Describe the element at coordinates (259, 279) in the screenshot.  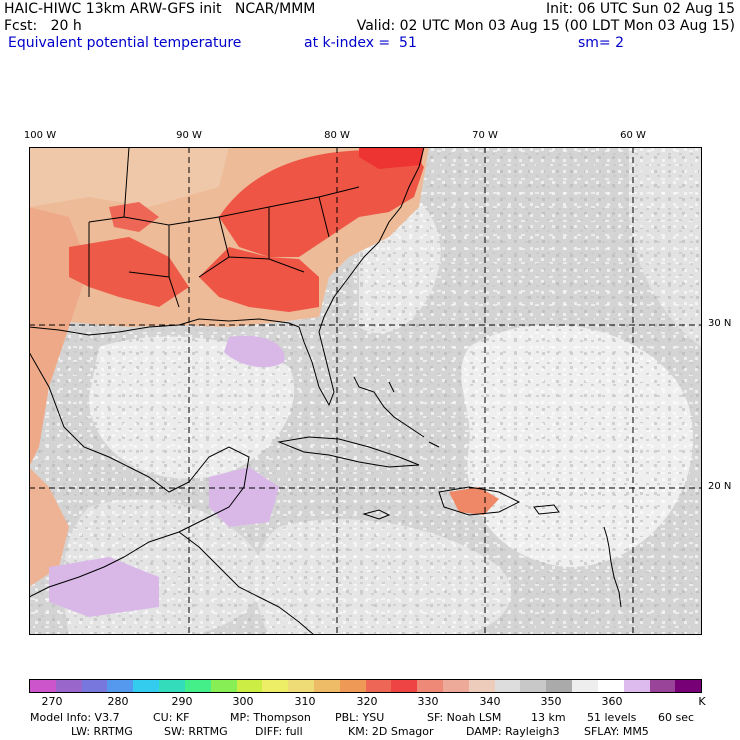
I see `theta-e-red-core-south` at that location.